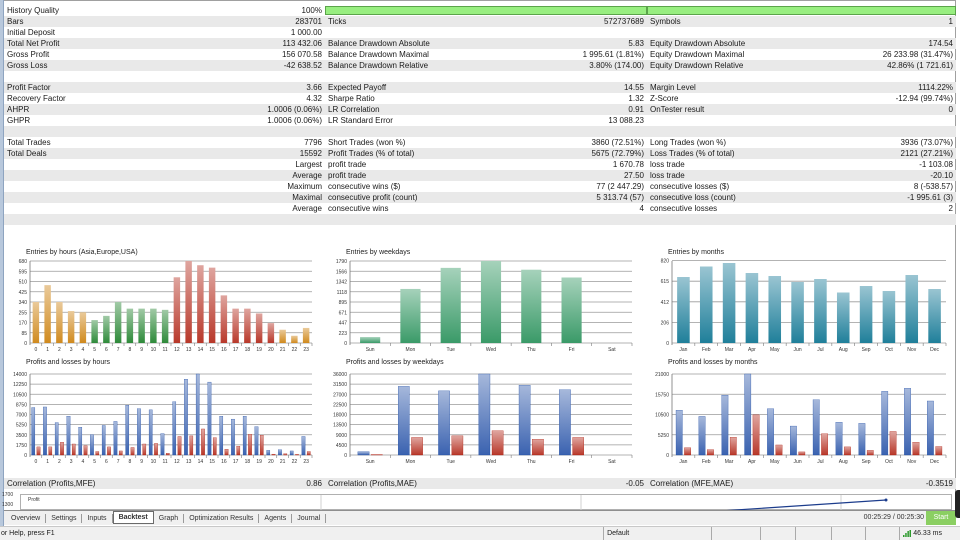 Image resolution: width=960 pixels, height=540 pixels. I want to click on svg-text: 4, so click(82, 462).